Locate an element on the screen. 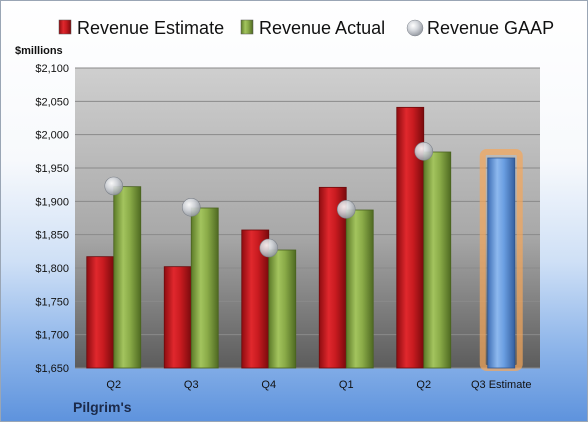 This screenshot has width=588, height=422. y-tick-label: $1,900 is located at coordinates (52, 202).